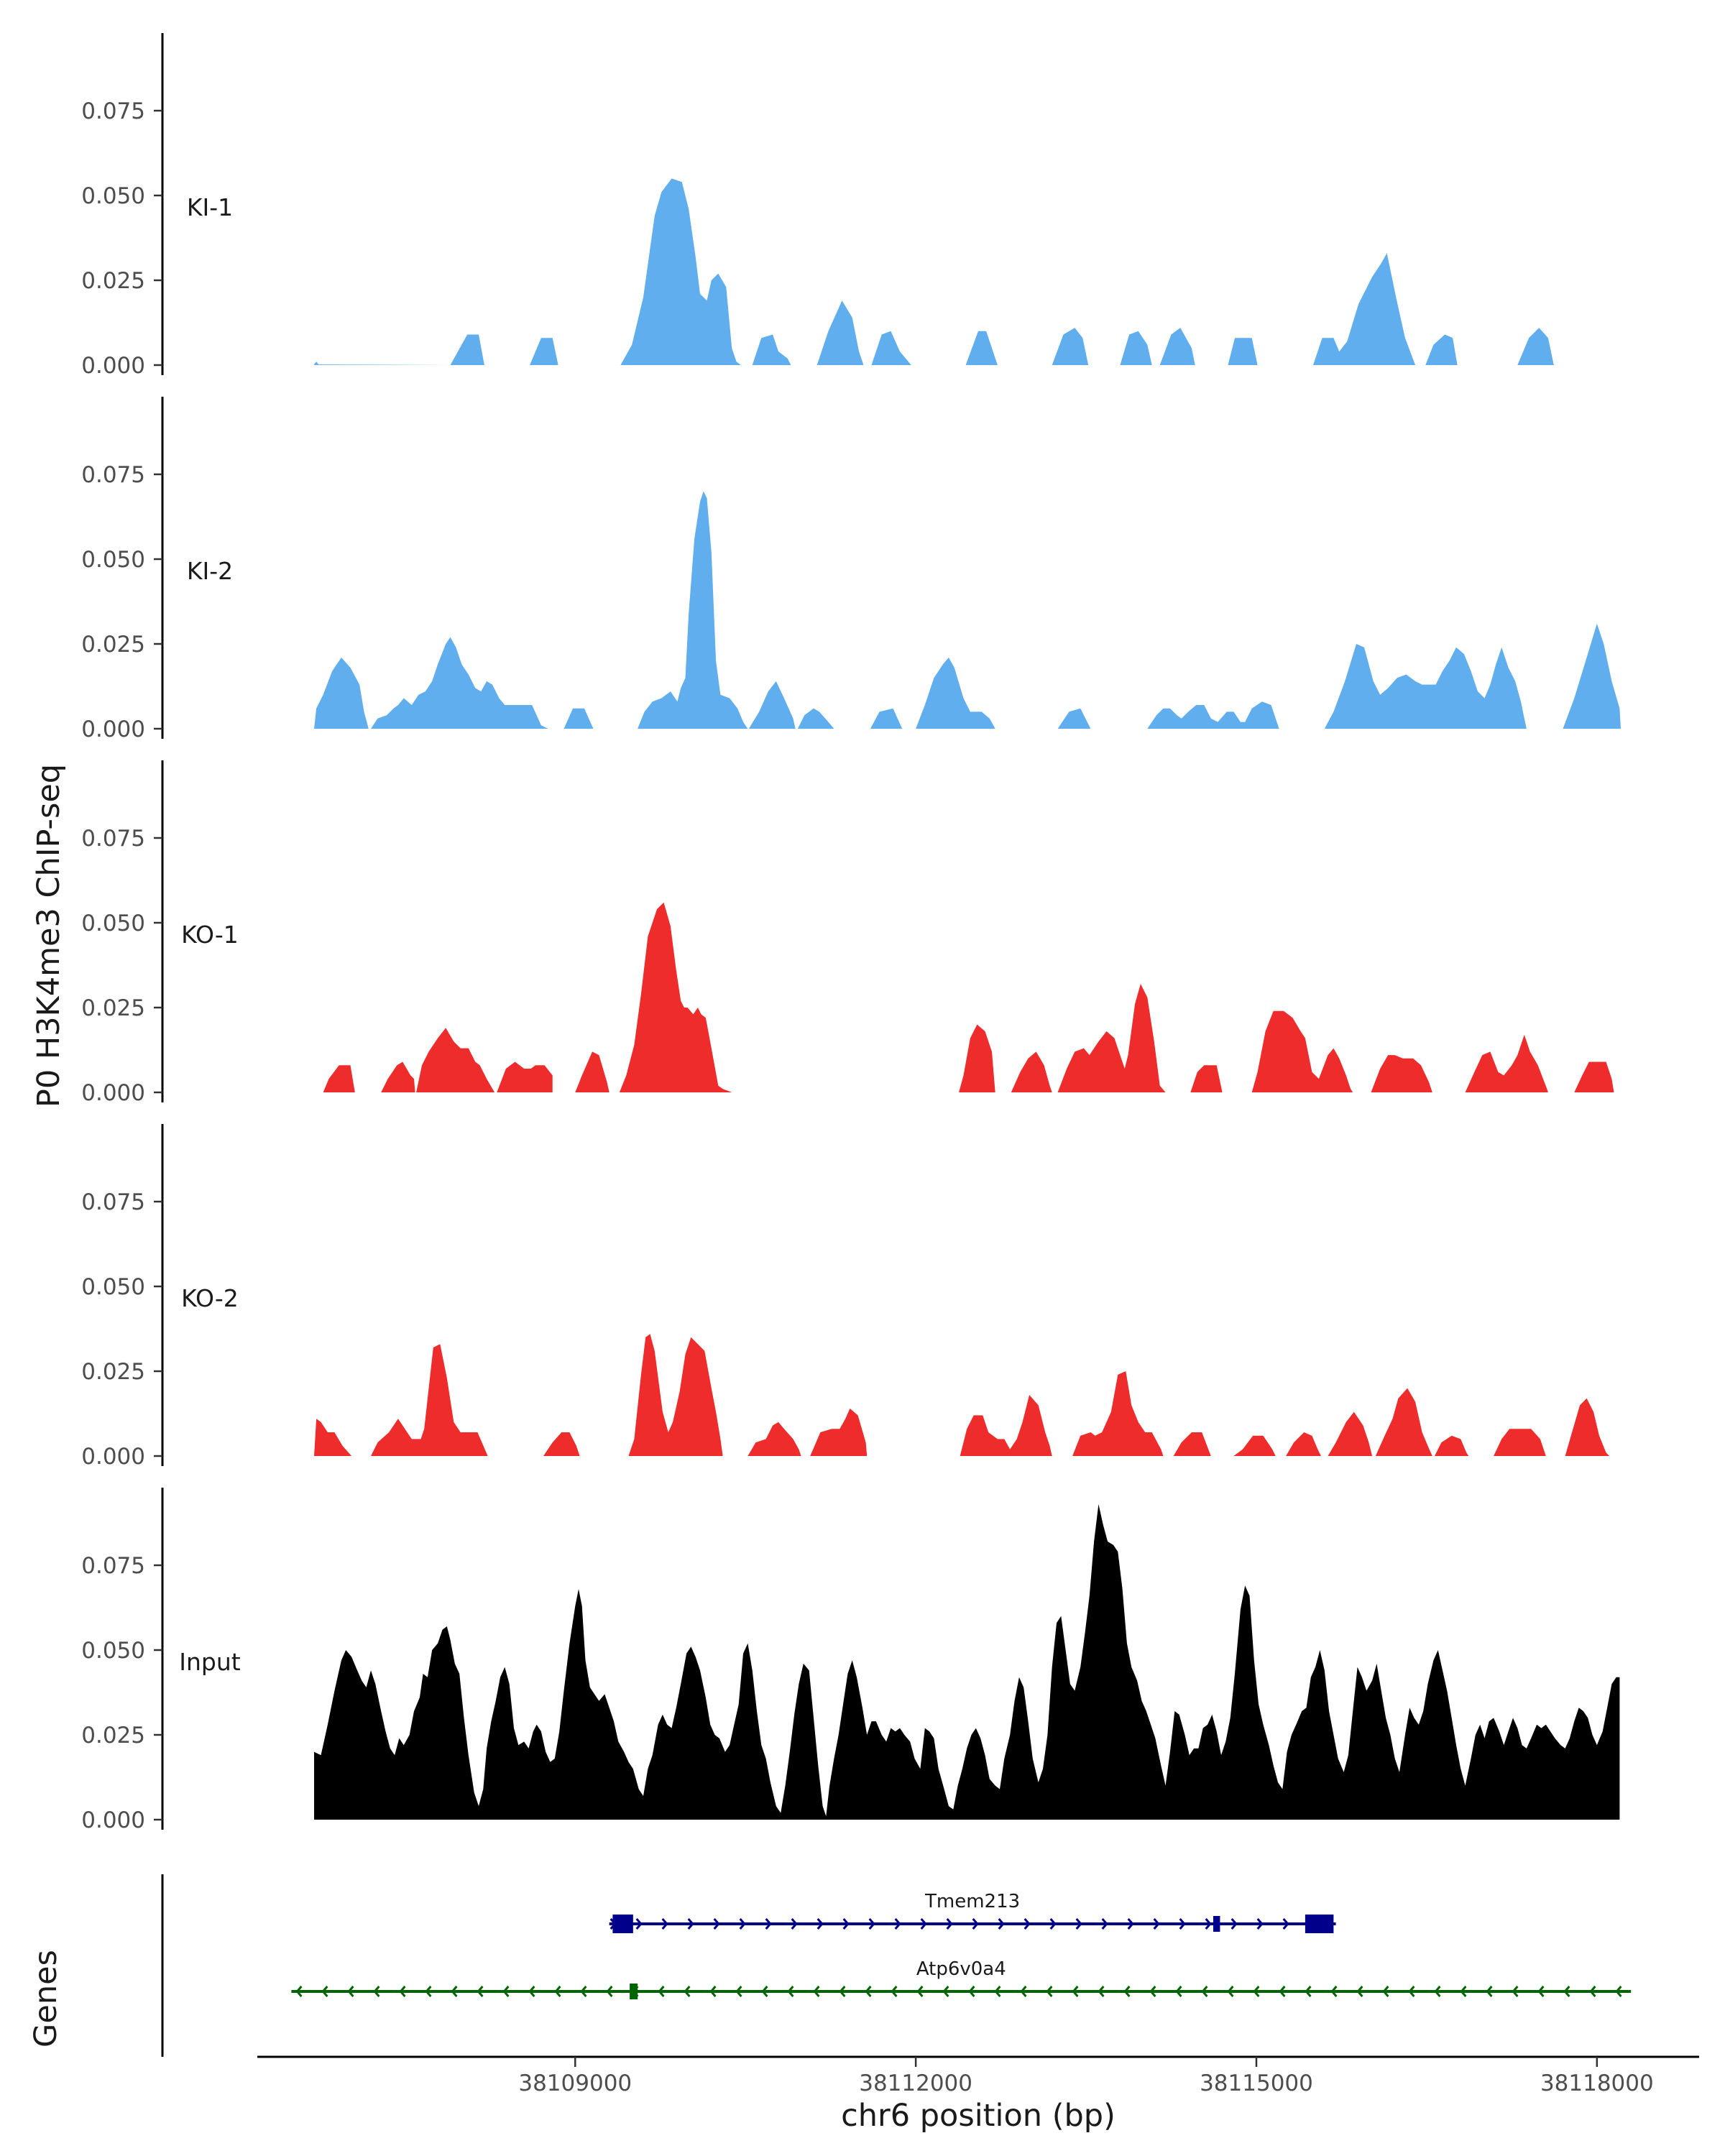 Image resolution: width=1725 pixels, height=2156 pixels. I want to click on track-ki-2: 0.000 0.025 0.050 0.075 KI-2, so click(851, 570).